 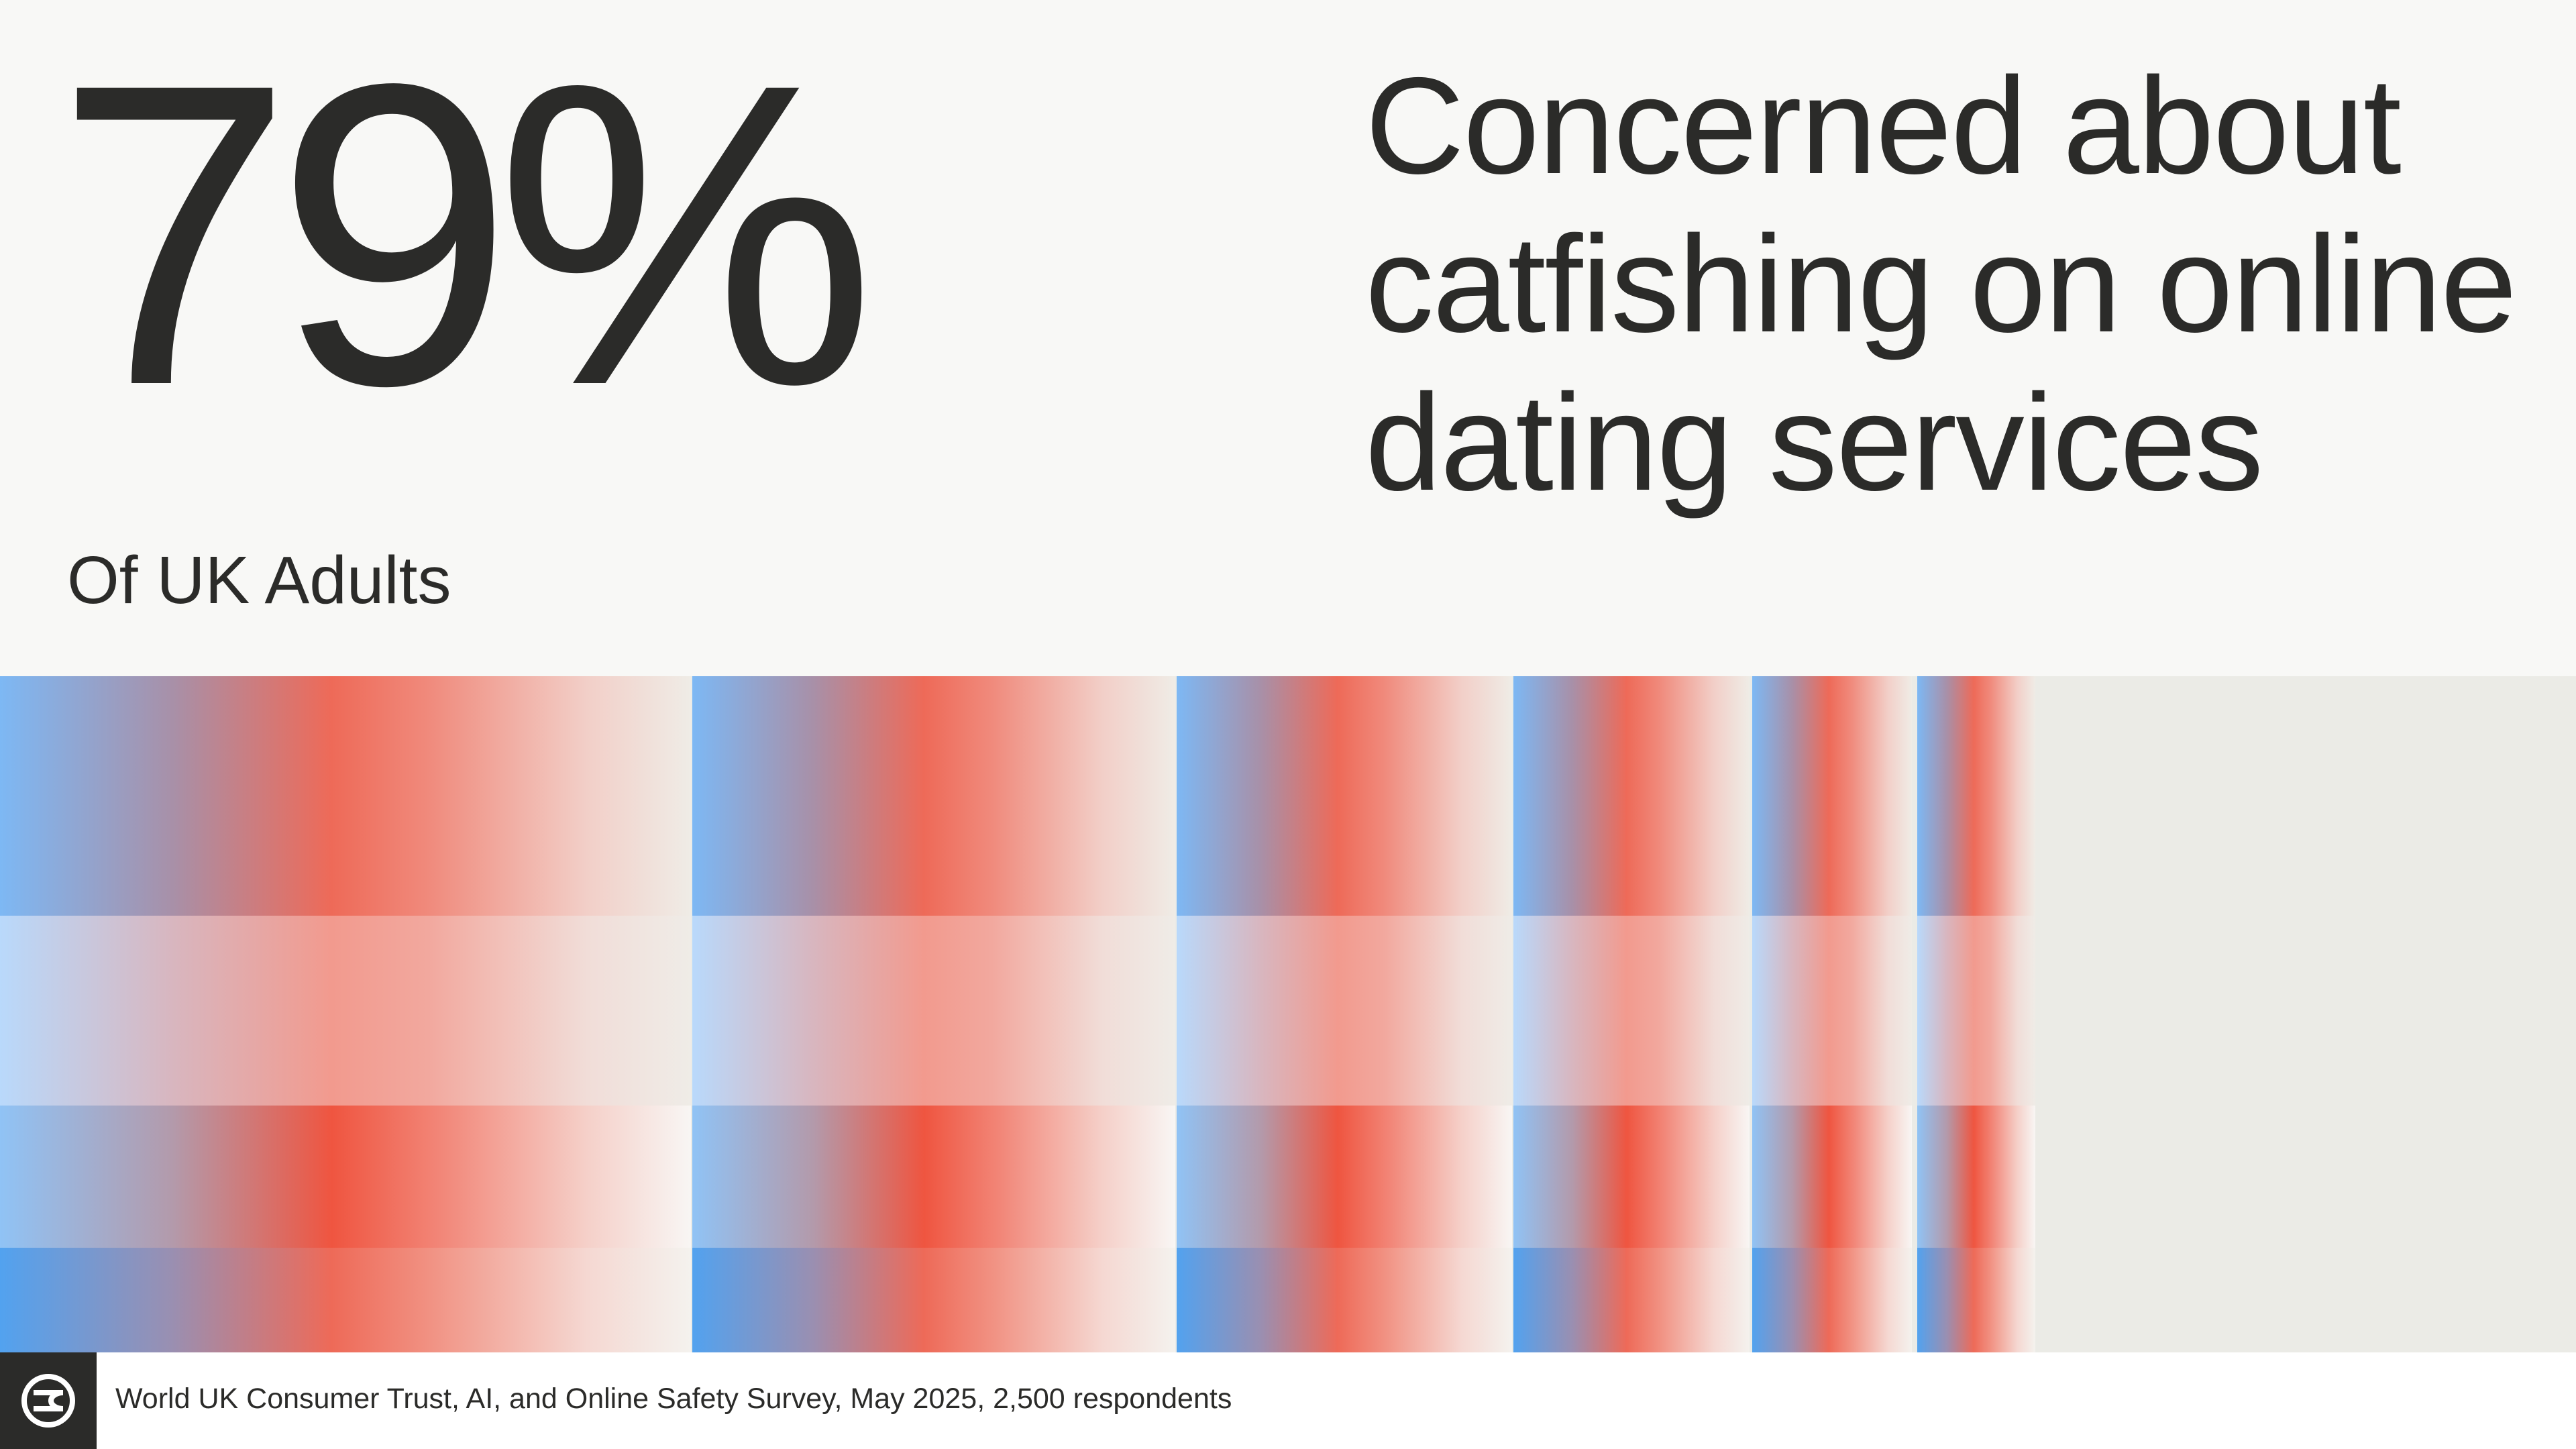 What do you see at coordinates (259, 580) in the screenshot?
I see `stat-label: Of UK Adults` at bounding box center [259, 580].